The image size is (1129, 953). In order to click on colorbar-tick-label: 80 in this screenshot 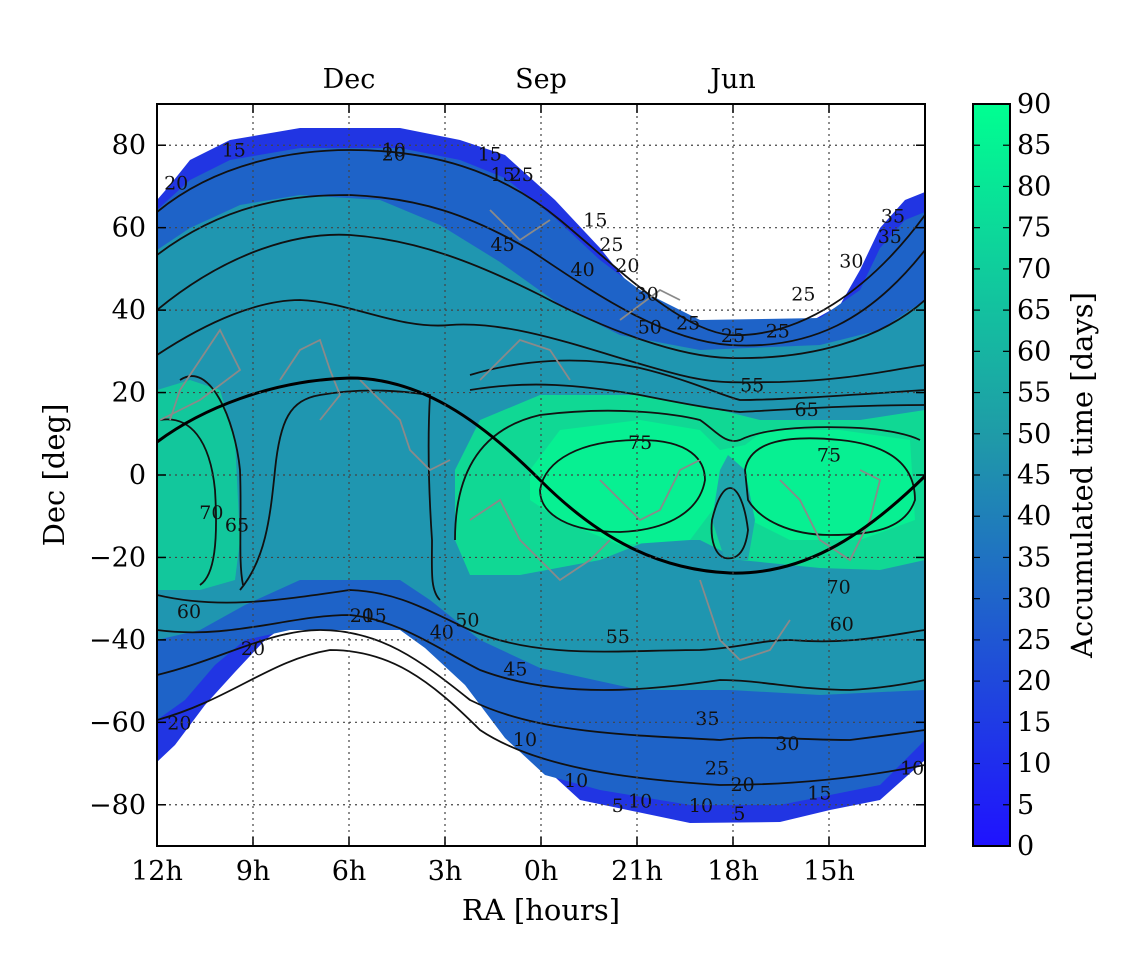, I will do `click(1034, 186)`.